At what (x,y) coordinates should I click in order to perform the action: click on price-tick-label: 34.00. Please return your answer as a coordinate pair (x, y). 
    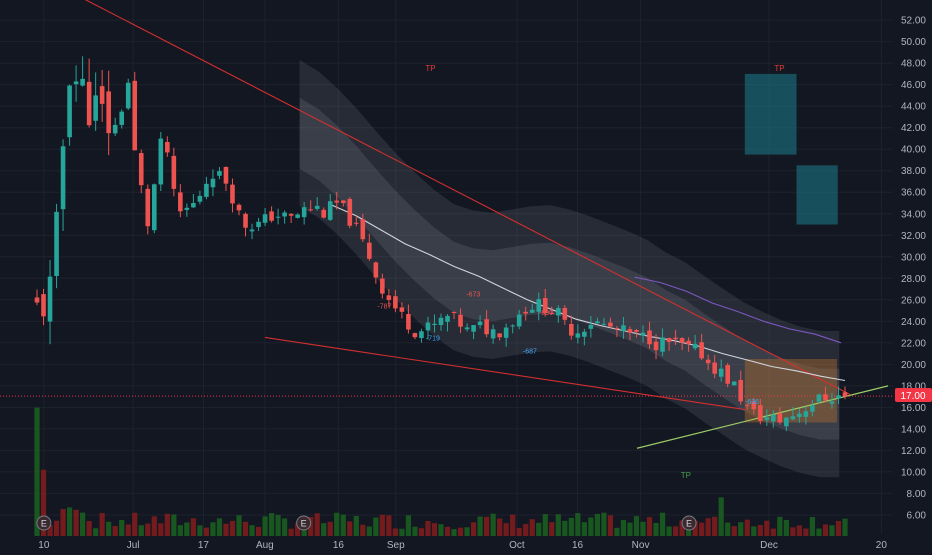
    Looking at the image, I should click on (913, 214).